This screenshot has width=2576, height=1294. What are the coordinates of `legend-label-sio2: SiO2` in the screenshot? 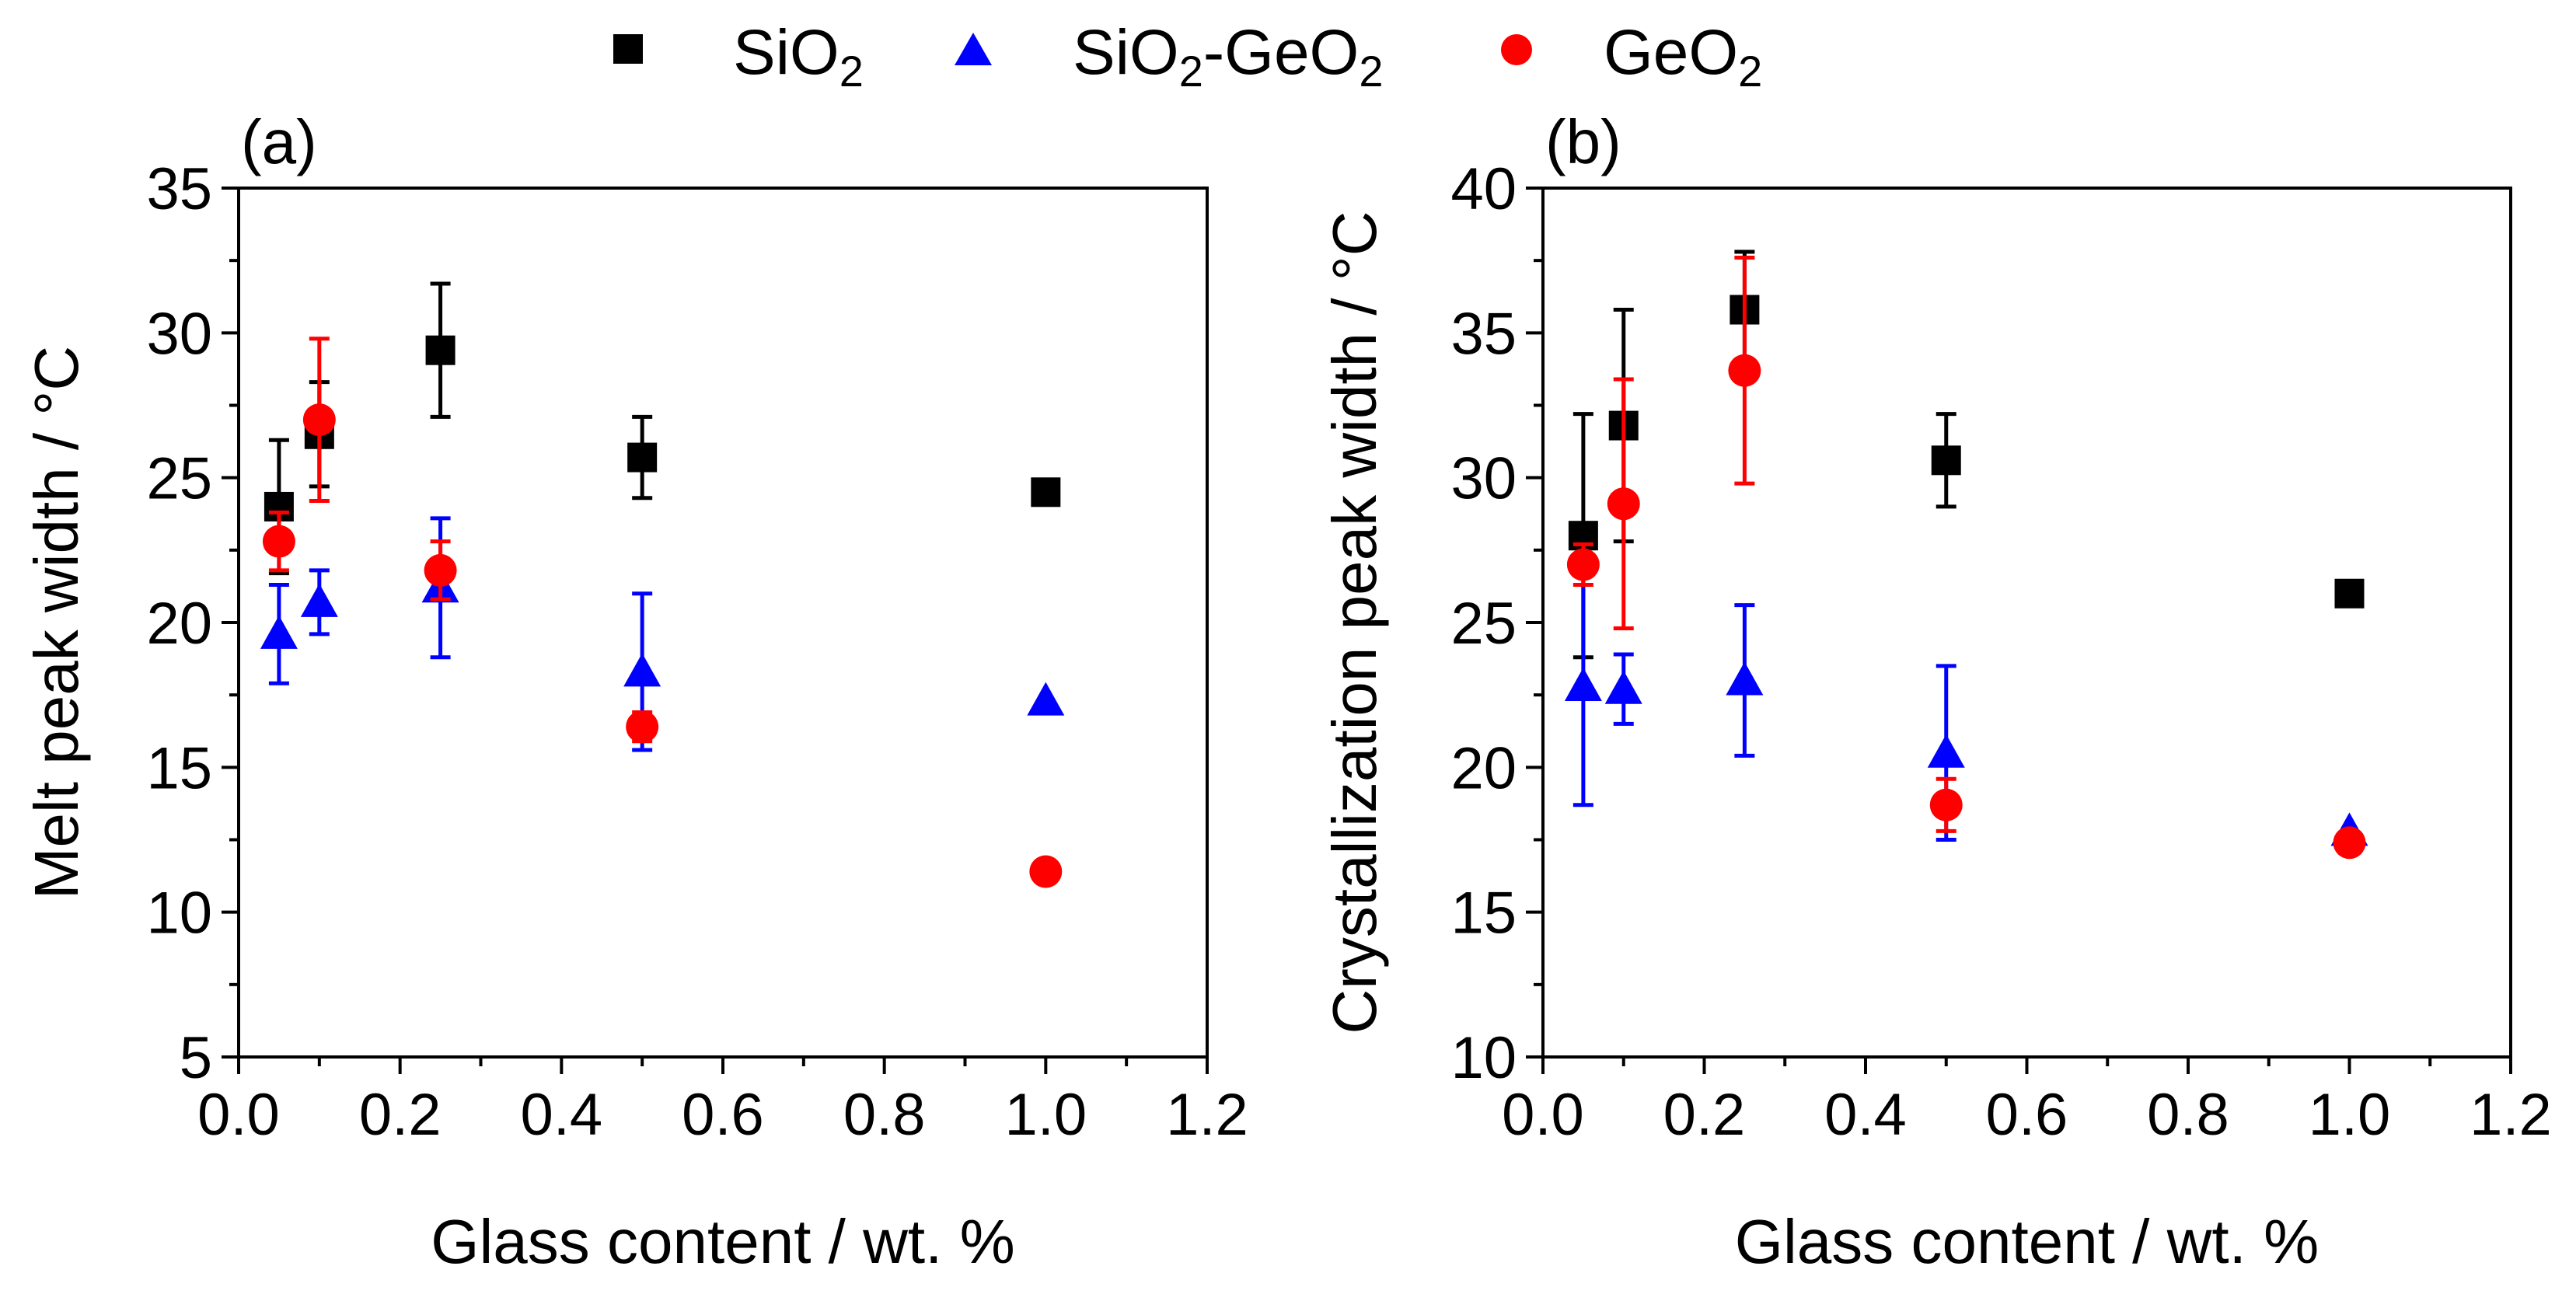 It's located at (799, 57).